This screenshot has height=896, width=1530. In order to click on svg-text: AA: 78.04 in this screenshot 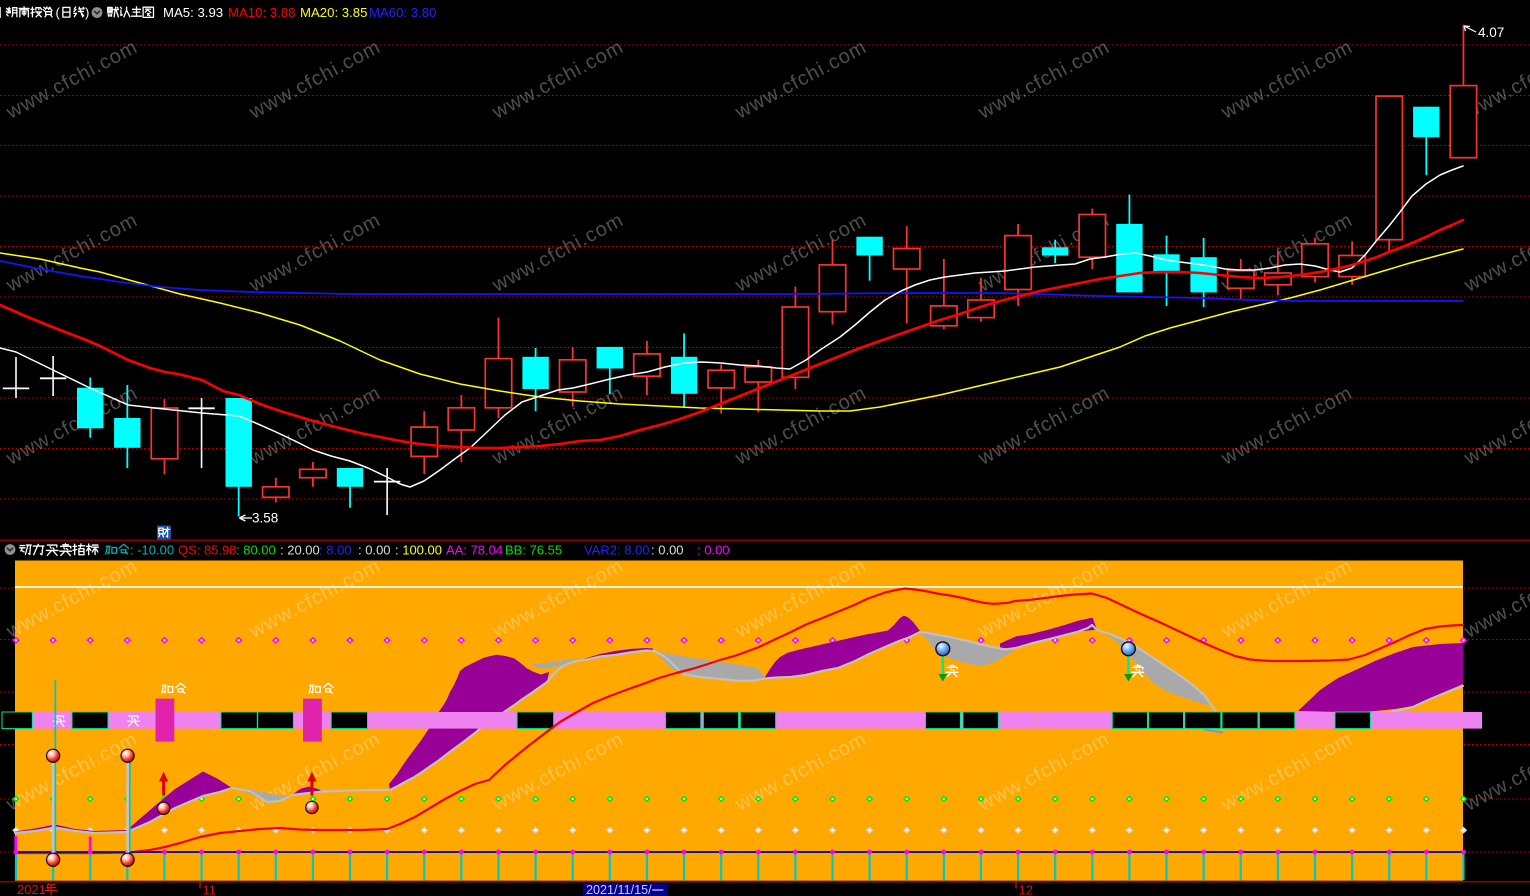, I will do `click(474, 550)`.